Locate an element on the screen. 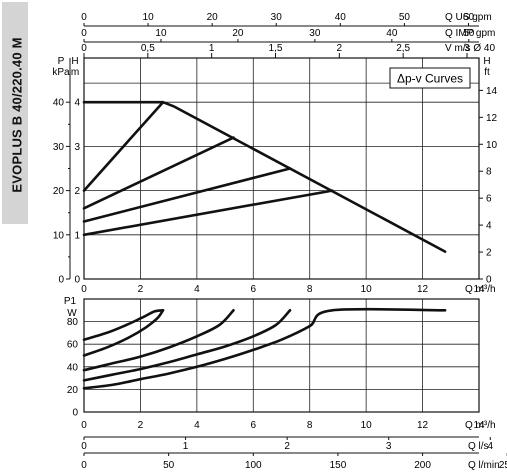  bottom-x-tick-label: 4 is located at coordinates (197, 425).